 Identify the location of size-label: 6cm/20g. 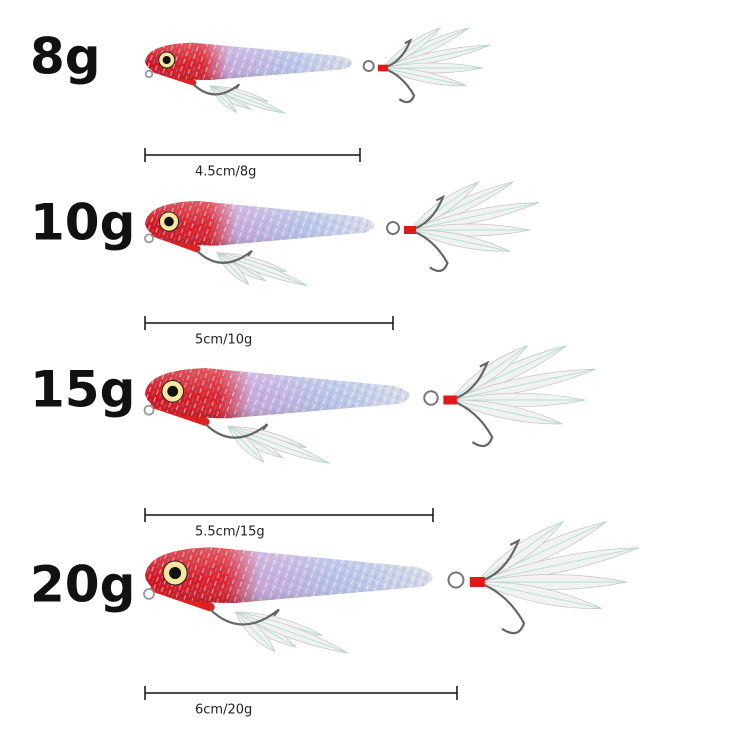
(223, 710).